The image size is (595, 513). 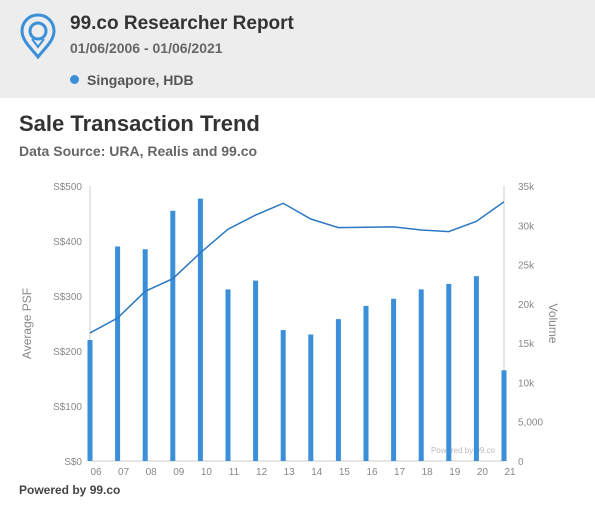 I want to click on location-dot-icon, so click(x=74, y=79).